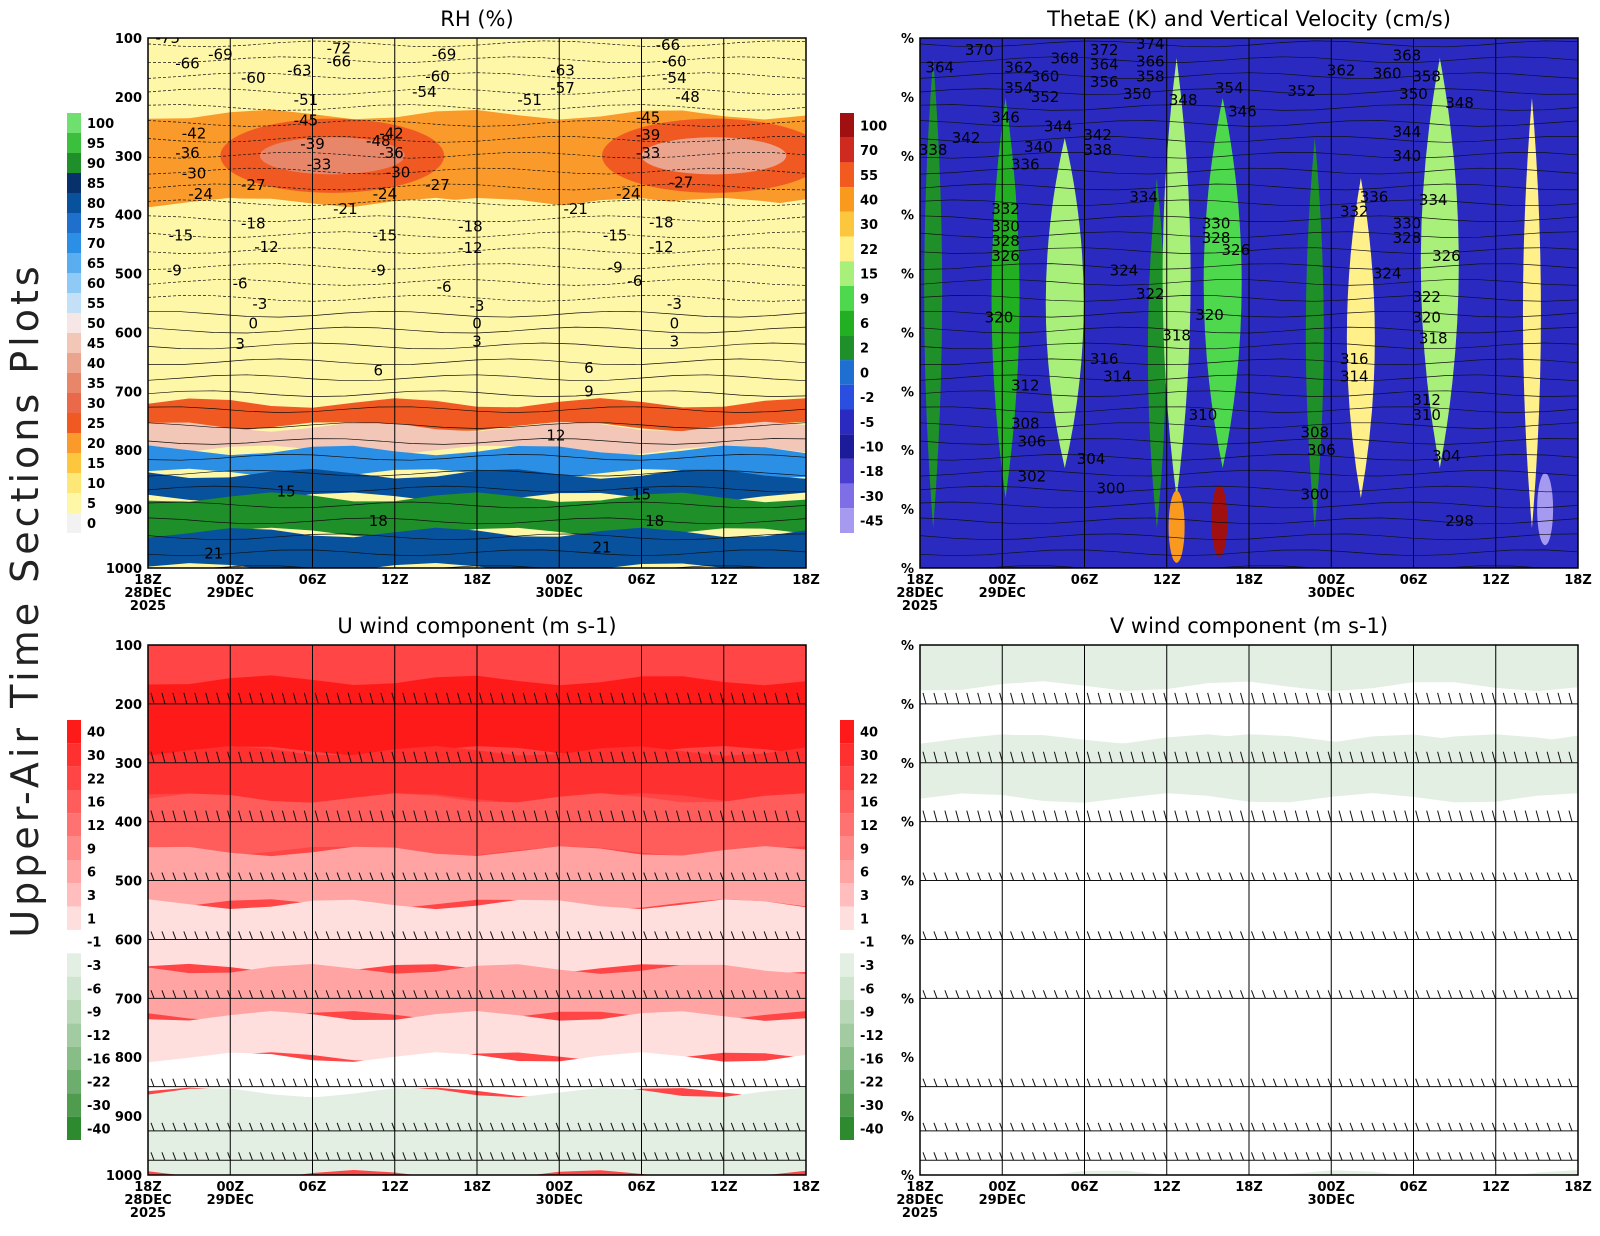 This screenshot has height=1236, width=1600. What do you see at coordinates (862, 930) in the screenshot?
I see `colorbar: 40 30 22 16 12 9 6 3 1 -1 -3 -6 -9 -12 -16 -22 -30 -40` at bounding box center [862, 930].